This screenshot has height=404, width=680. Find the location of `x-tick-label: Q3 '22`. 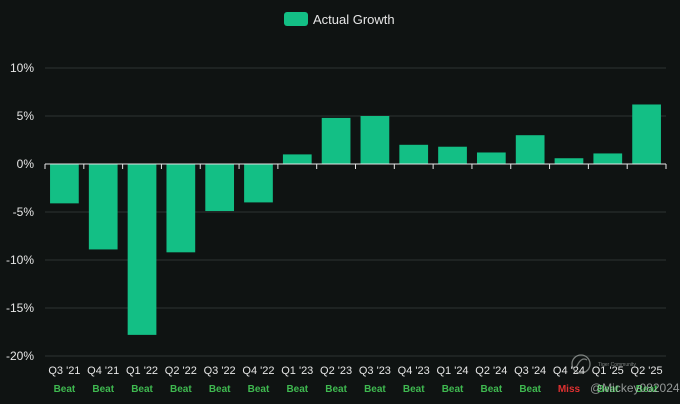

x-tick-label: Q3 '22 is located at coordinates (220, 371).